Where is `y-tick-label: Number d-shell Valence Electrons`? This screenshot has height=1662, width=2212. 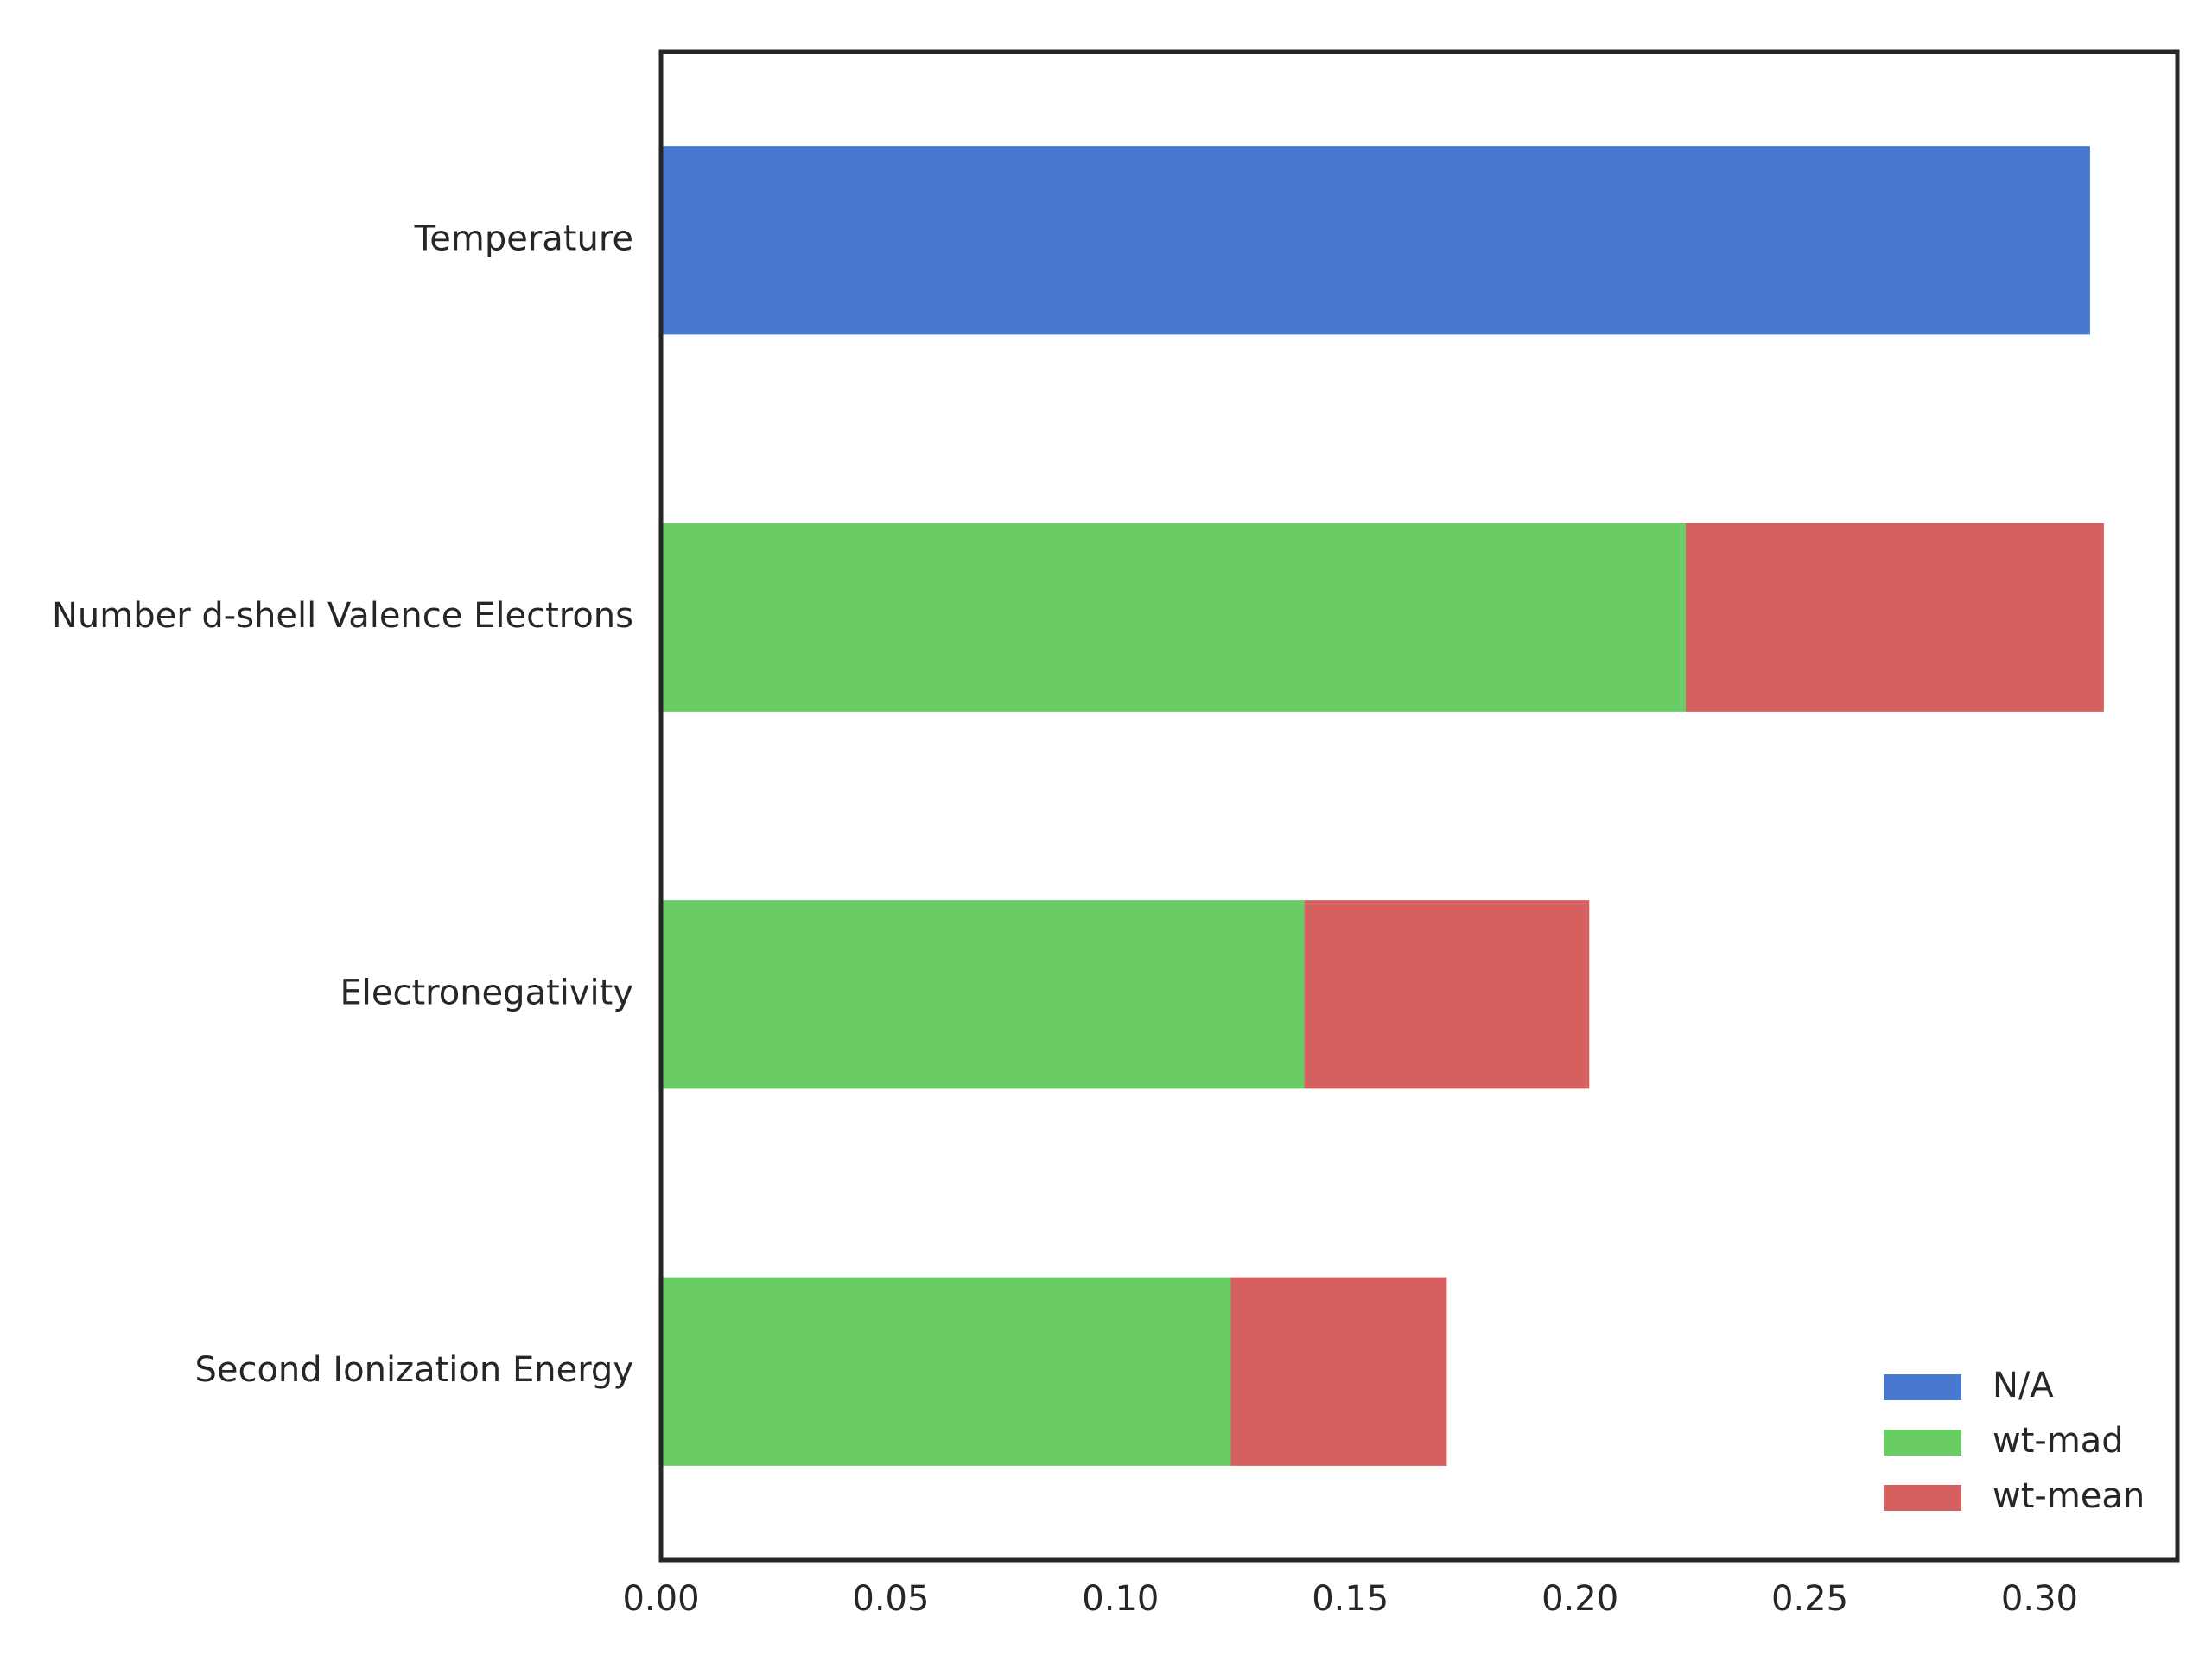 y-tick-label: Number d-shell Valence Electrons is located at coordinates (342, 616).